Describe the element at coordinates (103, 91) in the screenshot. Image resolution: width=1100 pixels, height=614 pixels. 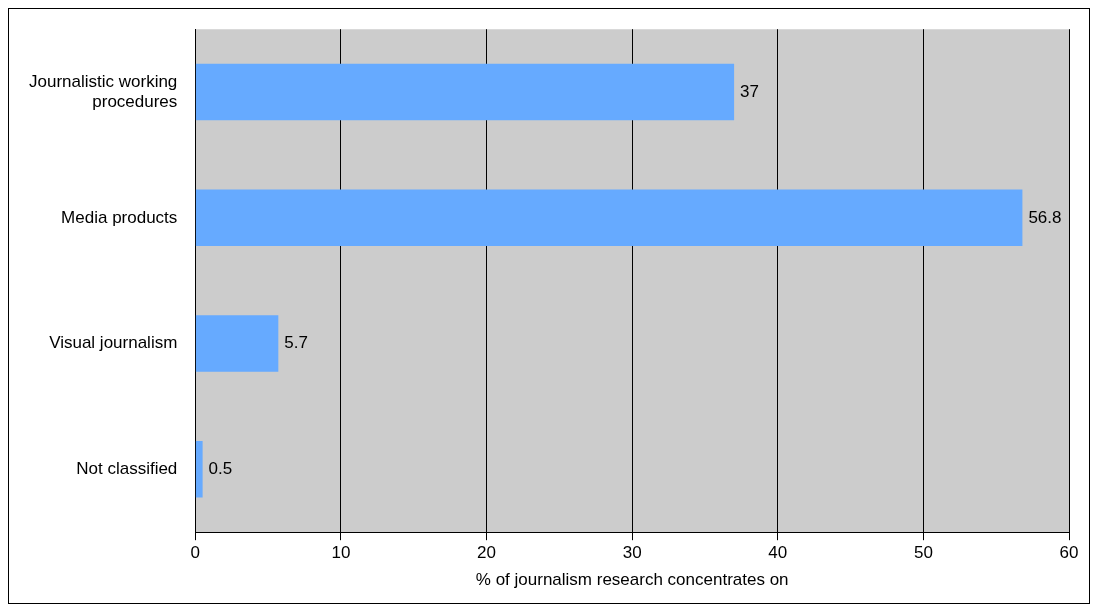
I see `y-tick-label: Journalistic working procedures` at that location.